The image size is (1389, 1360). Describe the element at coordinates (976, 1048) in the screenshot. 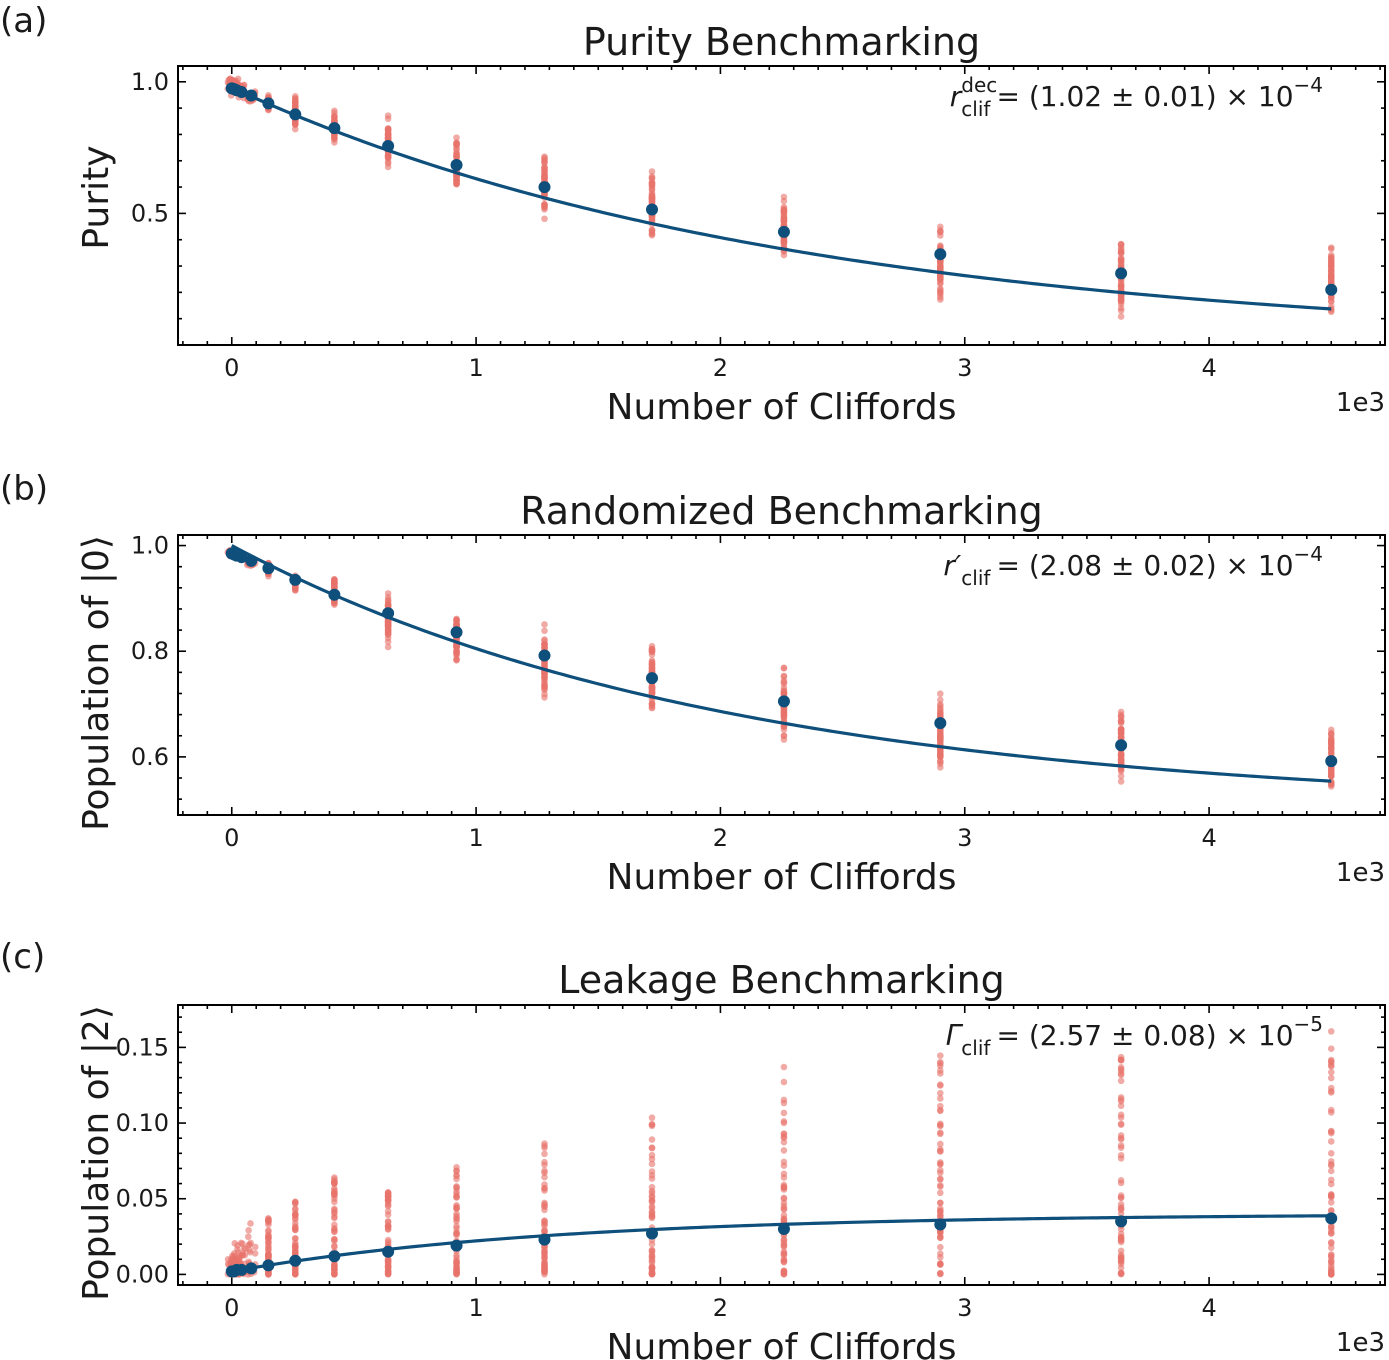

I see `annot-subscript: clif` at that location.